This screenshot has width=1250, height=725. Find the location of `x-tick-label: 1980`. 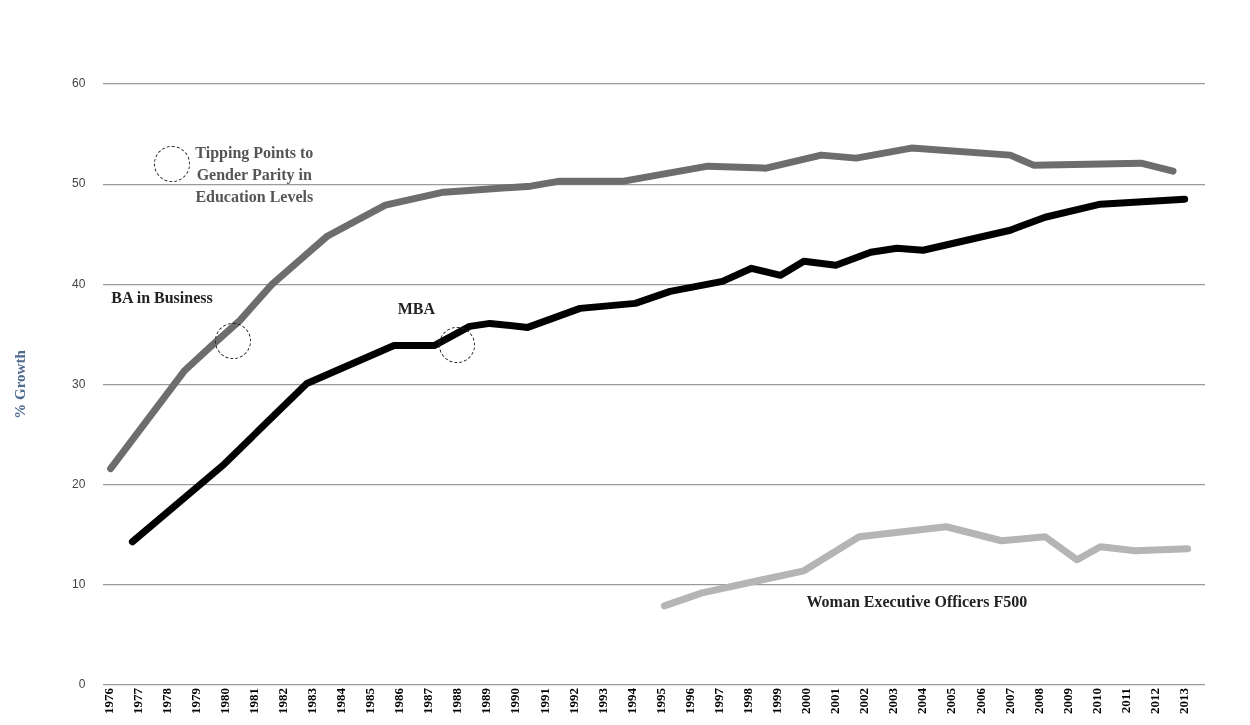

x-tick-label: 1980 is located at coordinates (224, 701).